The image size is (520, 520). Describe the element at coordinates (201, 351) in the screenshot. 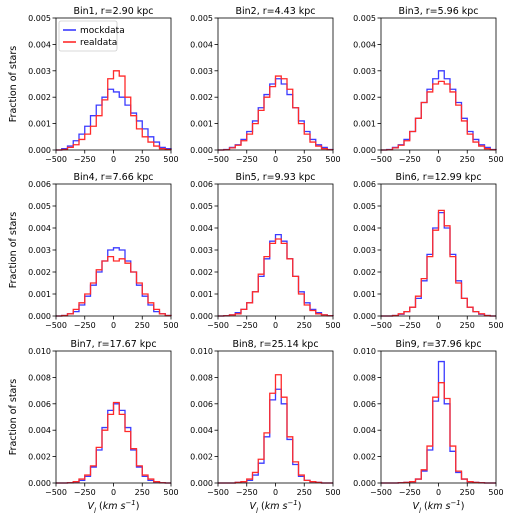

I see `y-tick-label: 0.010` at that location.